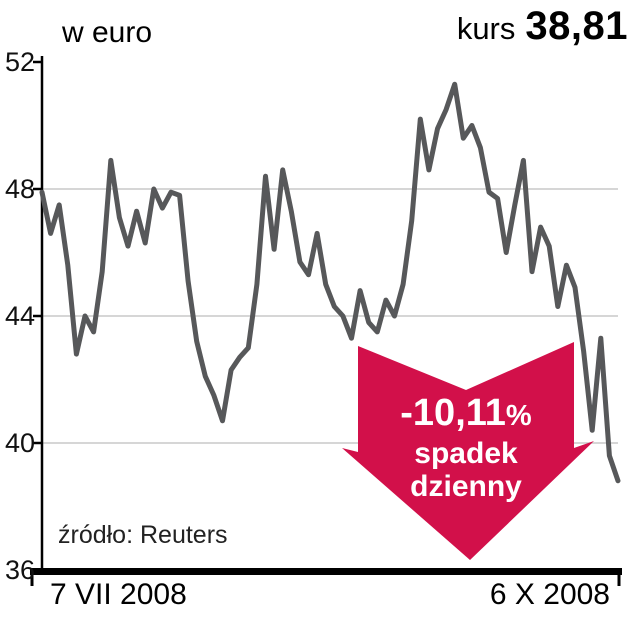 Image resolution: width=634 pixels, height=640 pixels. Describe the element at coordinates (466, 453) in the screenshot. I see `decline-caption-1: spadek` at that location.